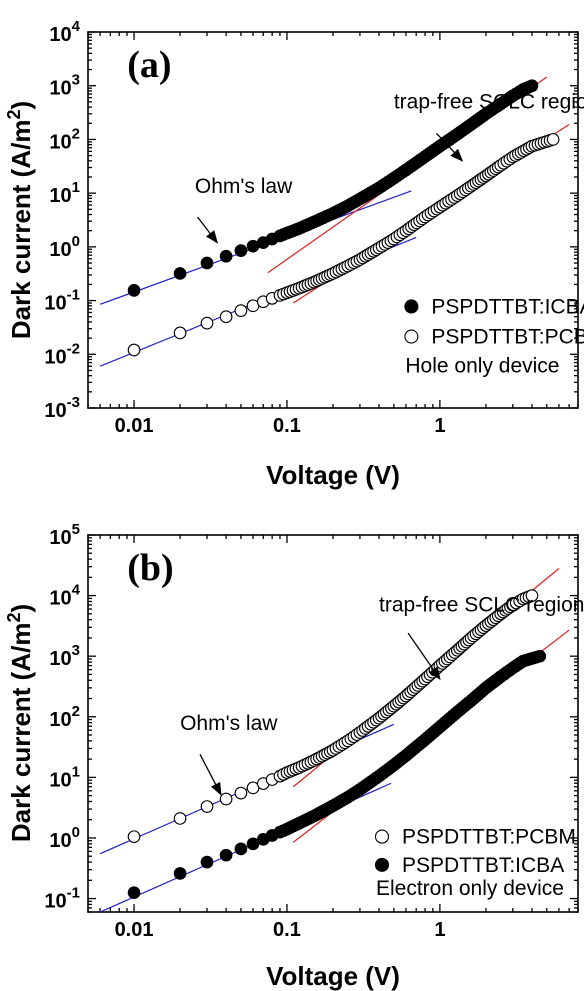 Image resolution: width=584 pixels, height=991 pixels. I want to click on y-tick-label: 10⁻³, so click(62, 408).